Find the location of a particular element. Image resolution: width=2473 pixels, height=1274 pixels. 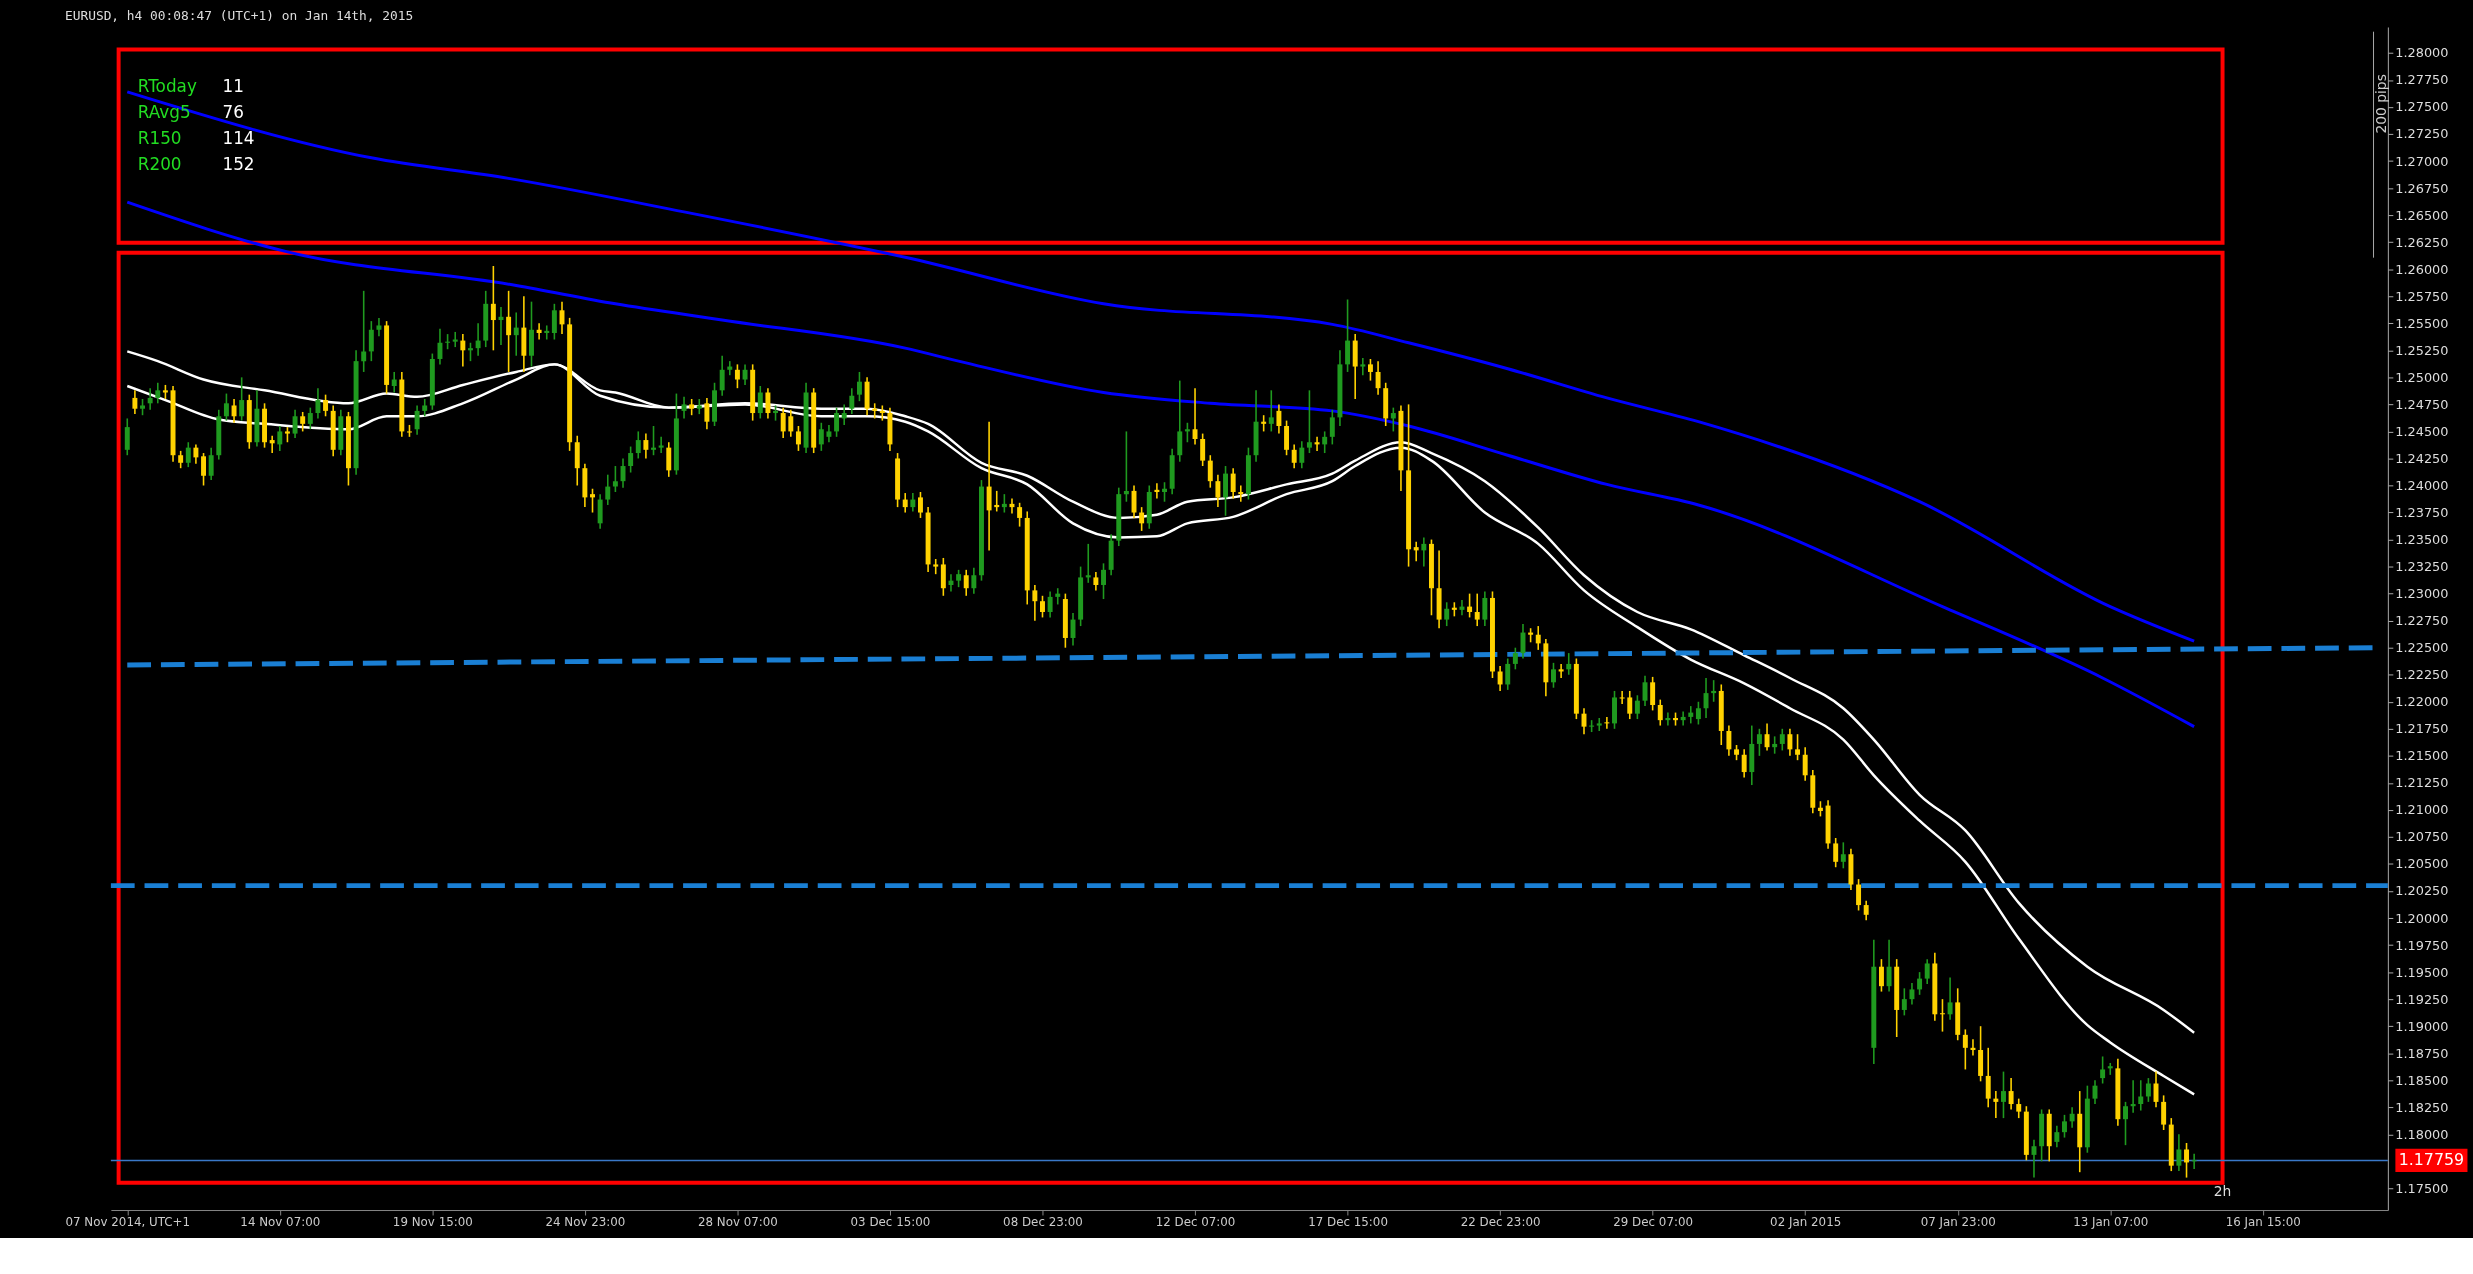

x-tick-label: 12 Dec 07:00 is located at coordinates (1195, 1222).